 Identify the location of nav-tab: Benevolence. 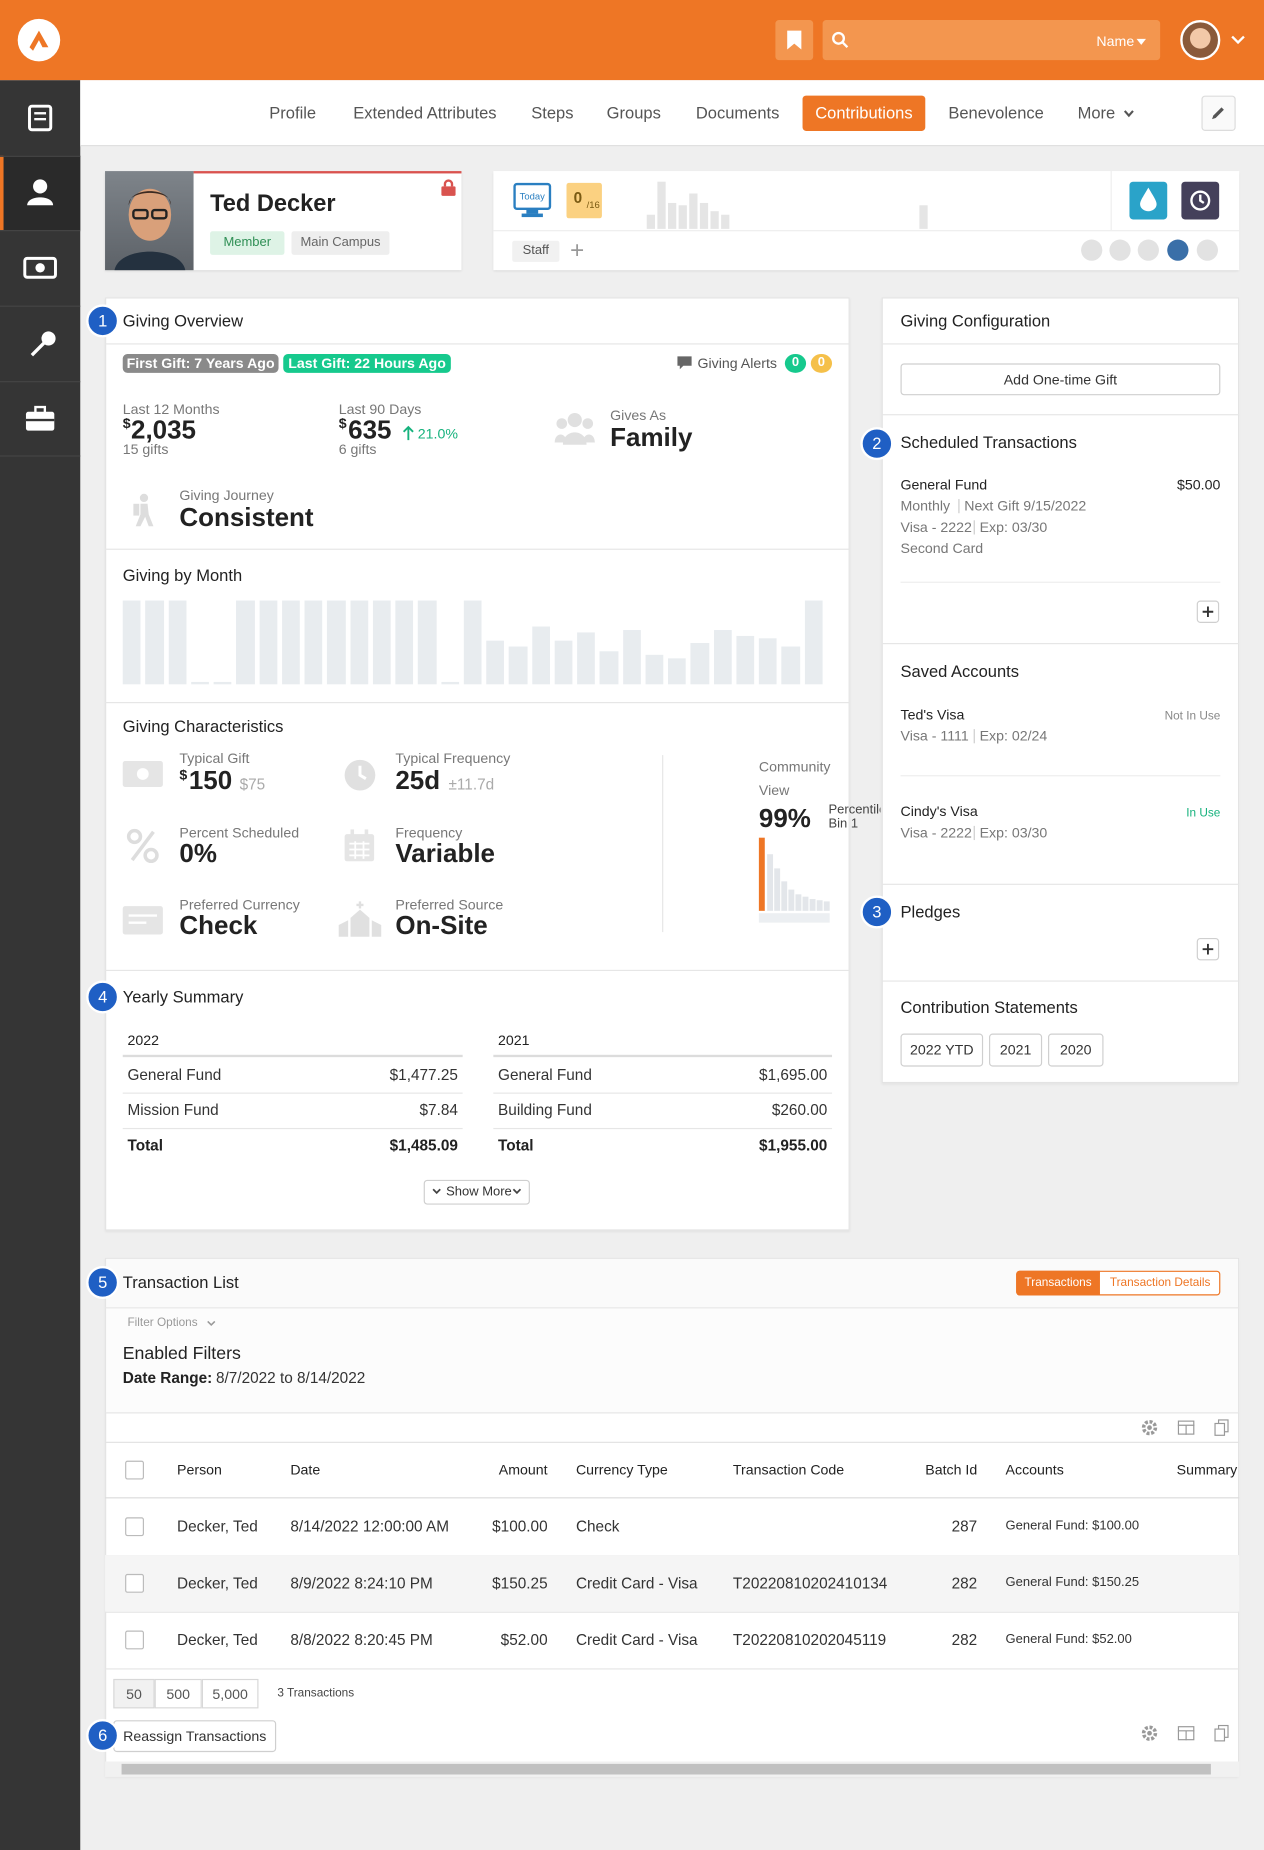
(996, 113).